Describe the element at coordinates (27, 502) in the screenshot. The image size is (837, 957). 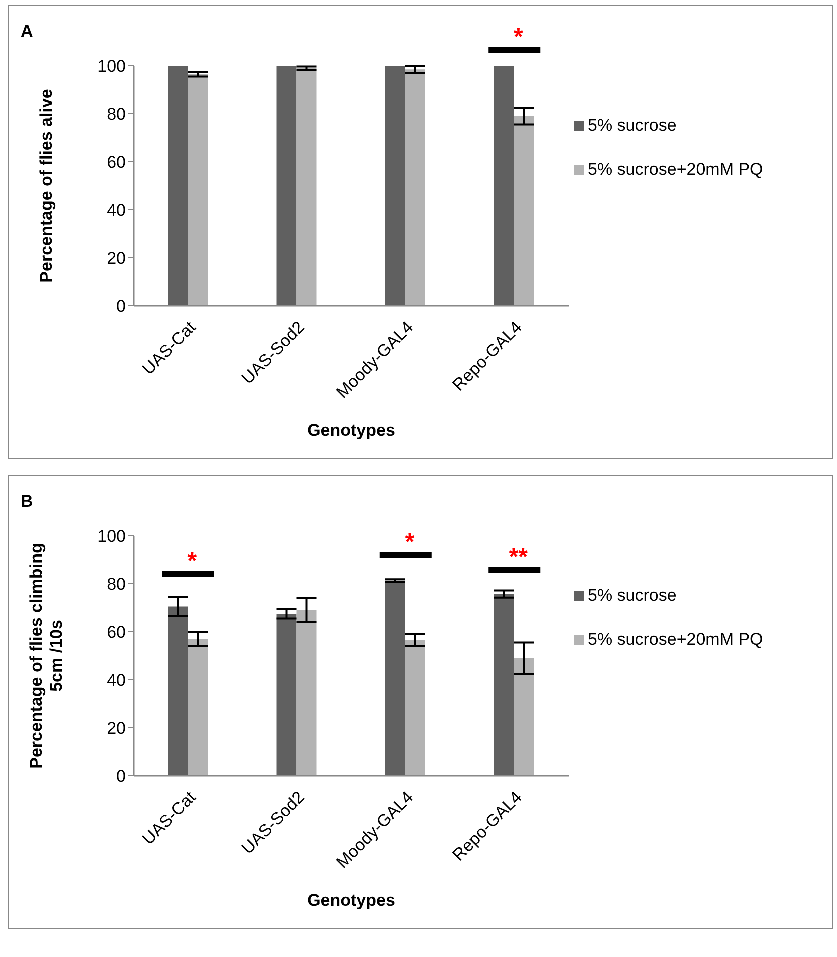
I see `chart-title: B` at that location.